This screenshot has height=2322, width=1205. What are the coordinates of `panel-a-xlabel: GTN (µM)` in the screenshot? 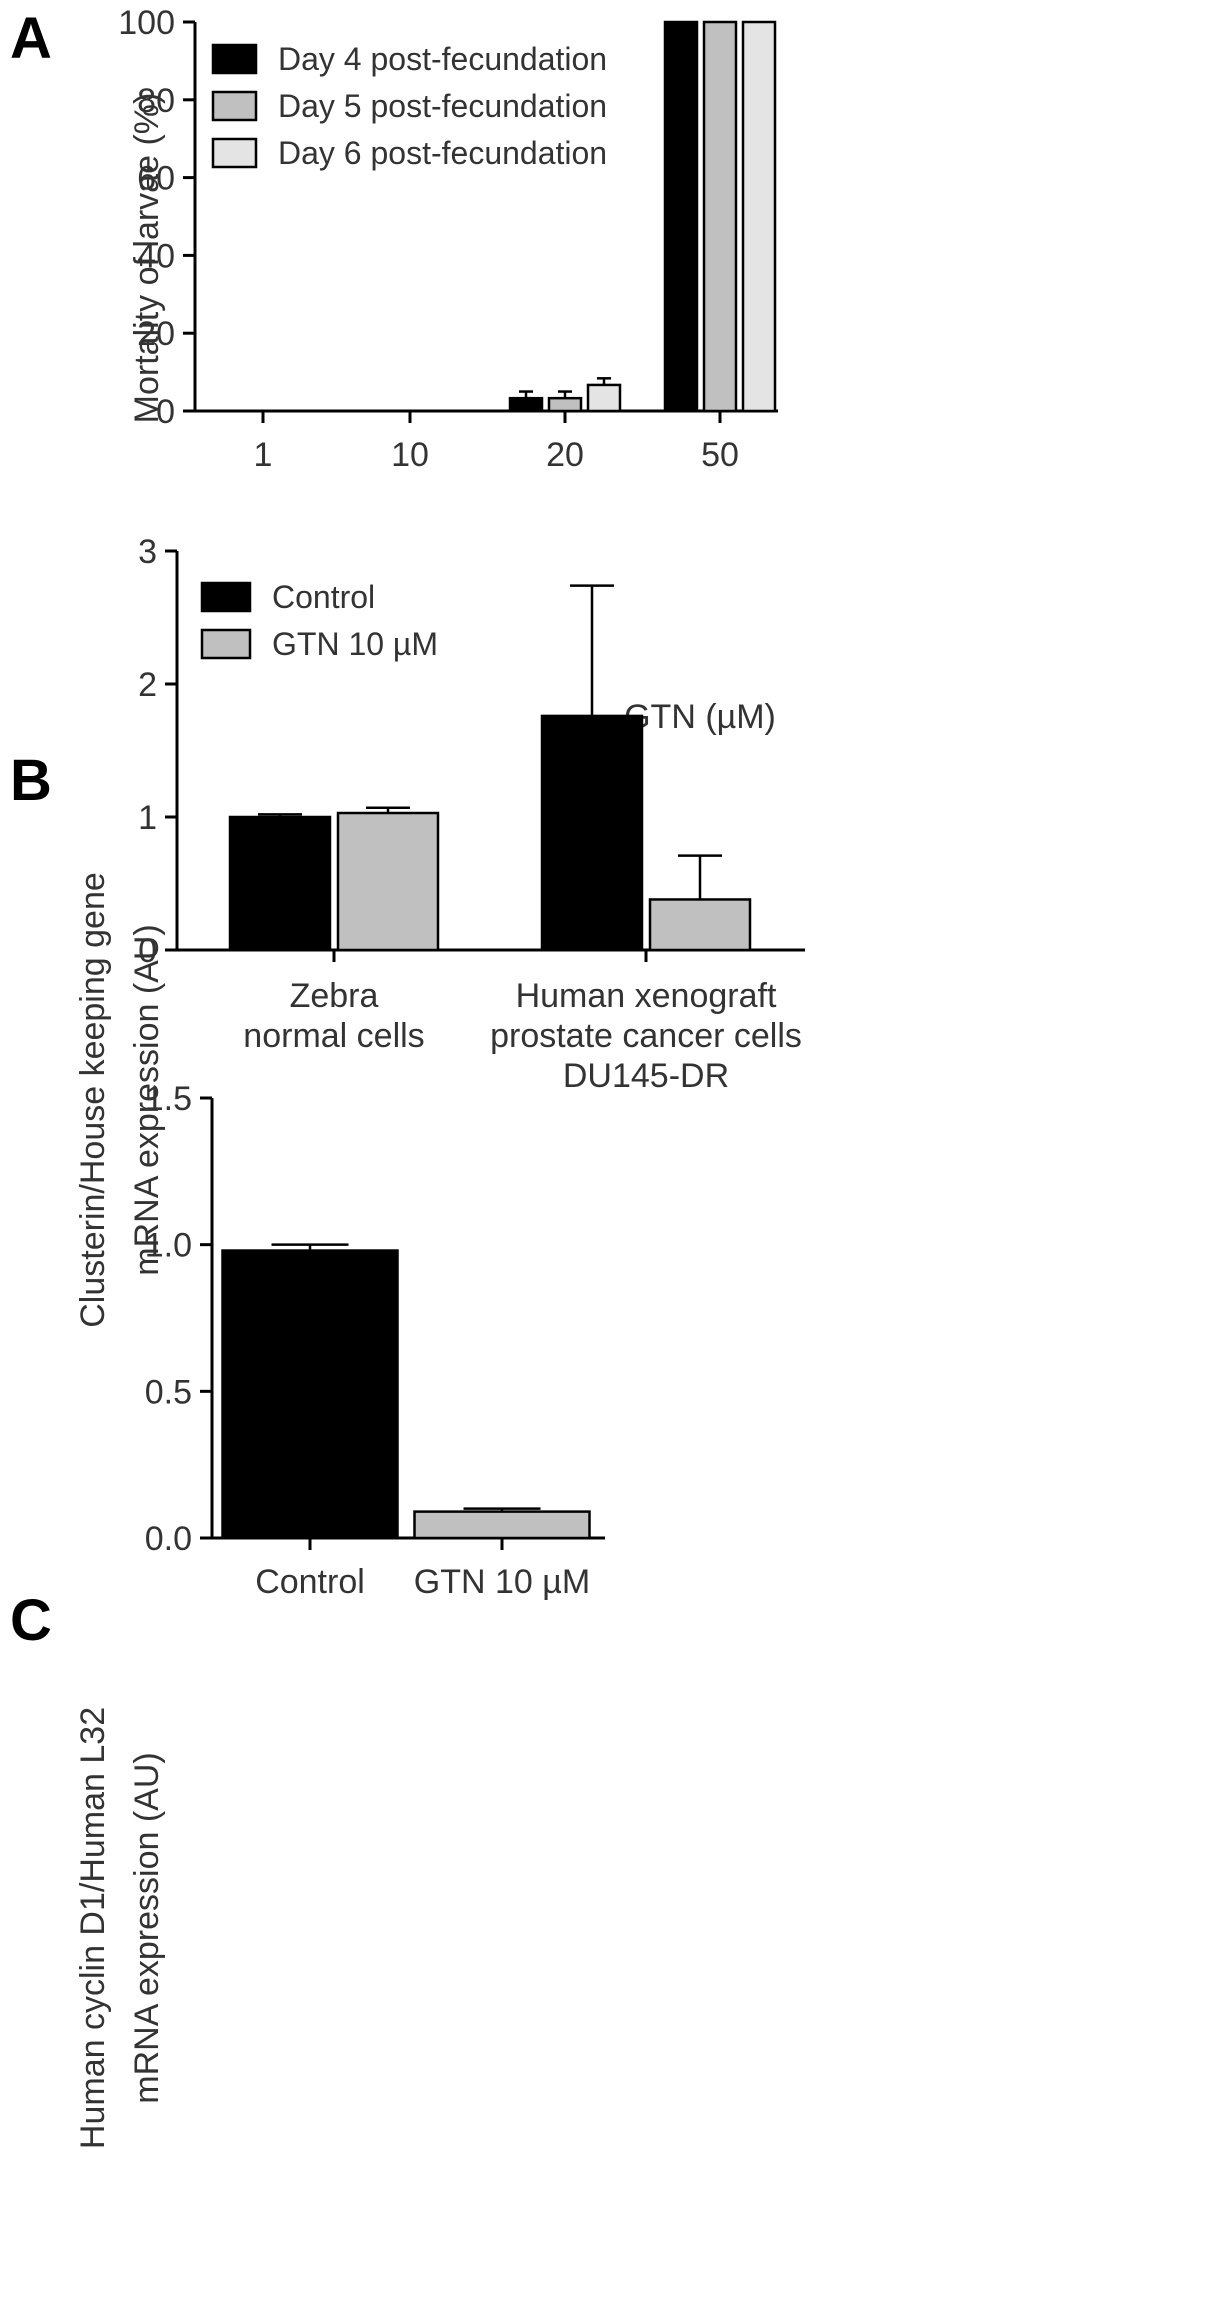 It's located at (700, 717).